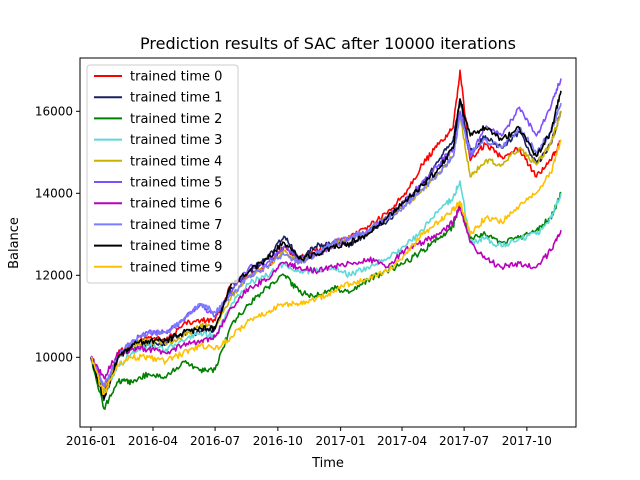  I want to click on y-tick-label: 14000, so click(54, 193).